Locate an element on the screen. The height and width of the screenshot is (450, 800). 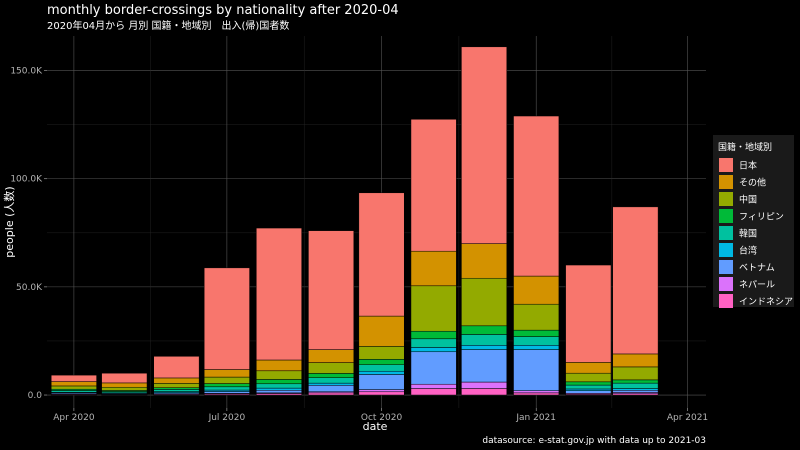
x-tick-label: Jan 2021 is located at coordinates (535, 418).